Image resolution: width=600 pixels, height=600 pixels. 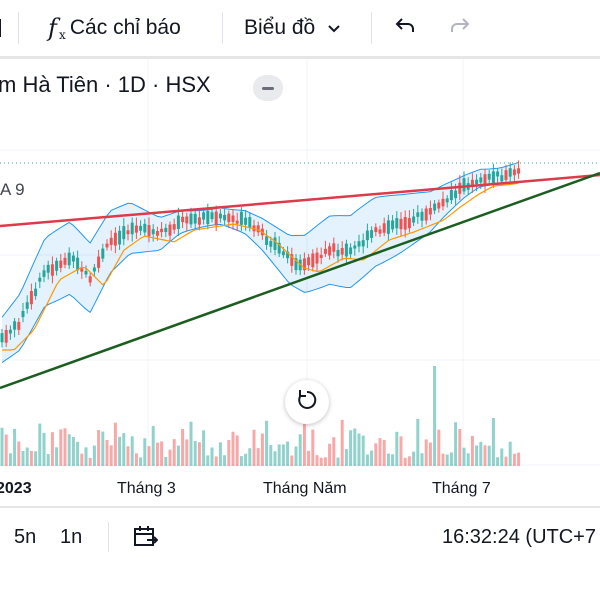 What do you see at coordinates (12, 189) in the screenshot?
I see `indicator-legend-label: A 9` at bounding box center [12, 189].